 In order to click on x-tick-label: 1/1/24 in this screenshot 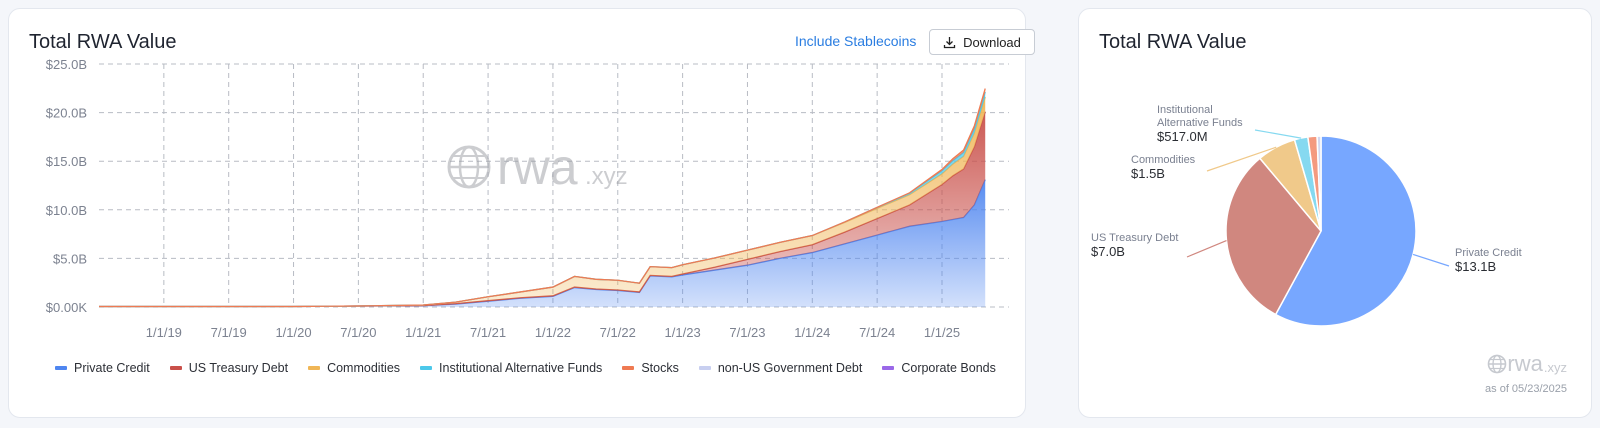, I will do `click(812, 332)`.